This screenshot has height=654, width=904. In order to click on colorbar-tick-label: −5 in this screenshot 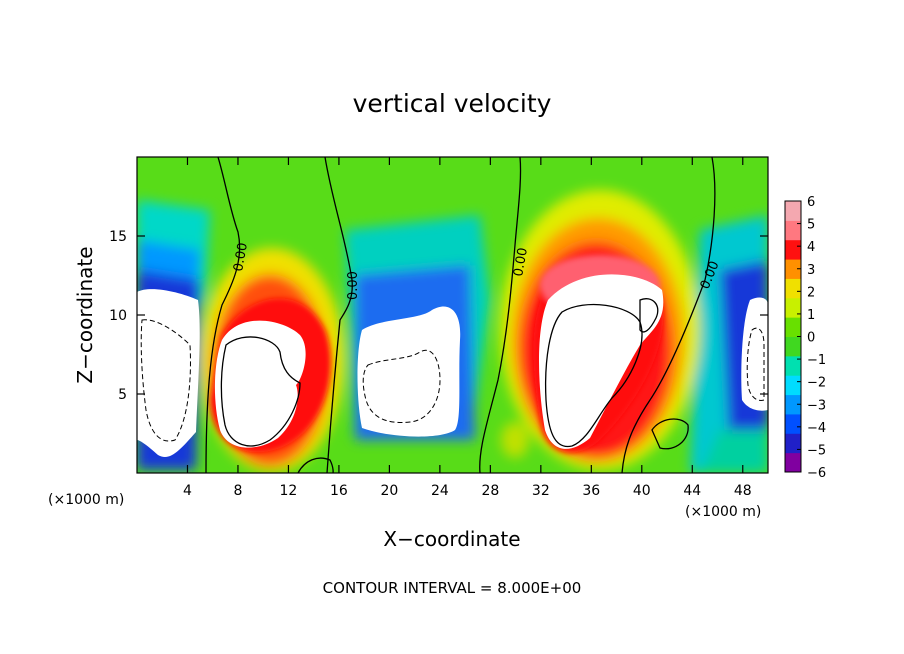, I will do `click(816, 450)`.